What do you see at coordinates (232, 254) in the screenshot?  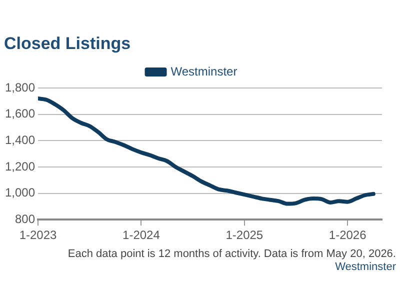 I see `text: Each data point is 12 months of activity. Data is from May 20, 2026.` at bounding box center [232, 254].